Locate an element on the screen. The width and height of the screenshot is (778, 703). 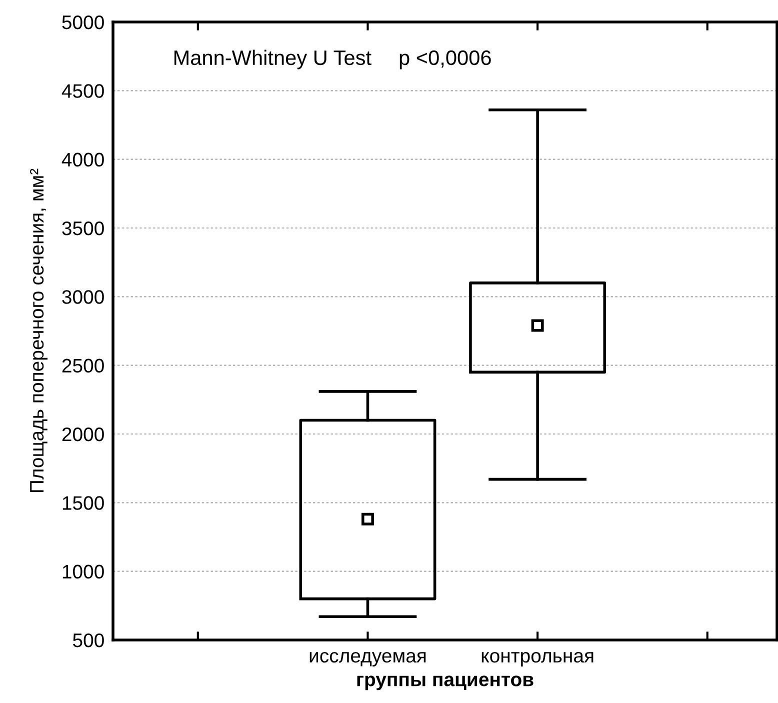
y-axis-title: Площадь поперечного сечения, мм² is located at coordinates (39, 330).